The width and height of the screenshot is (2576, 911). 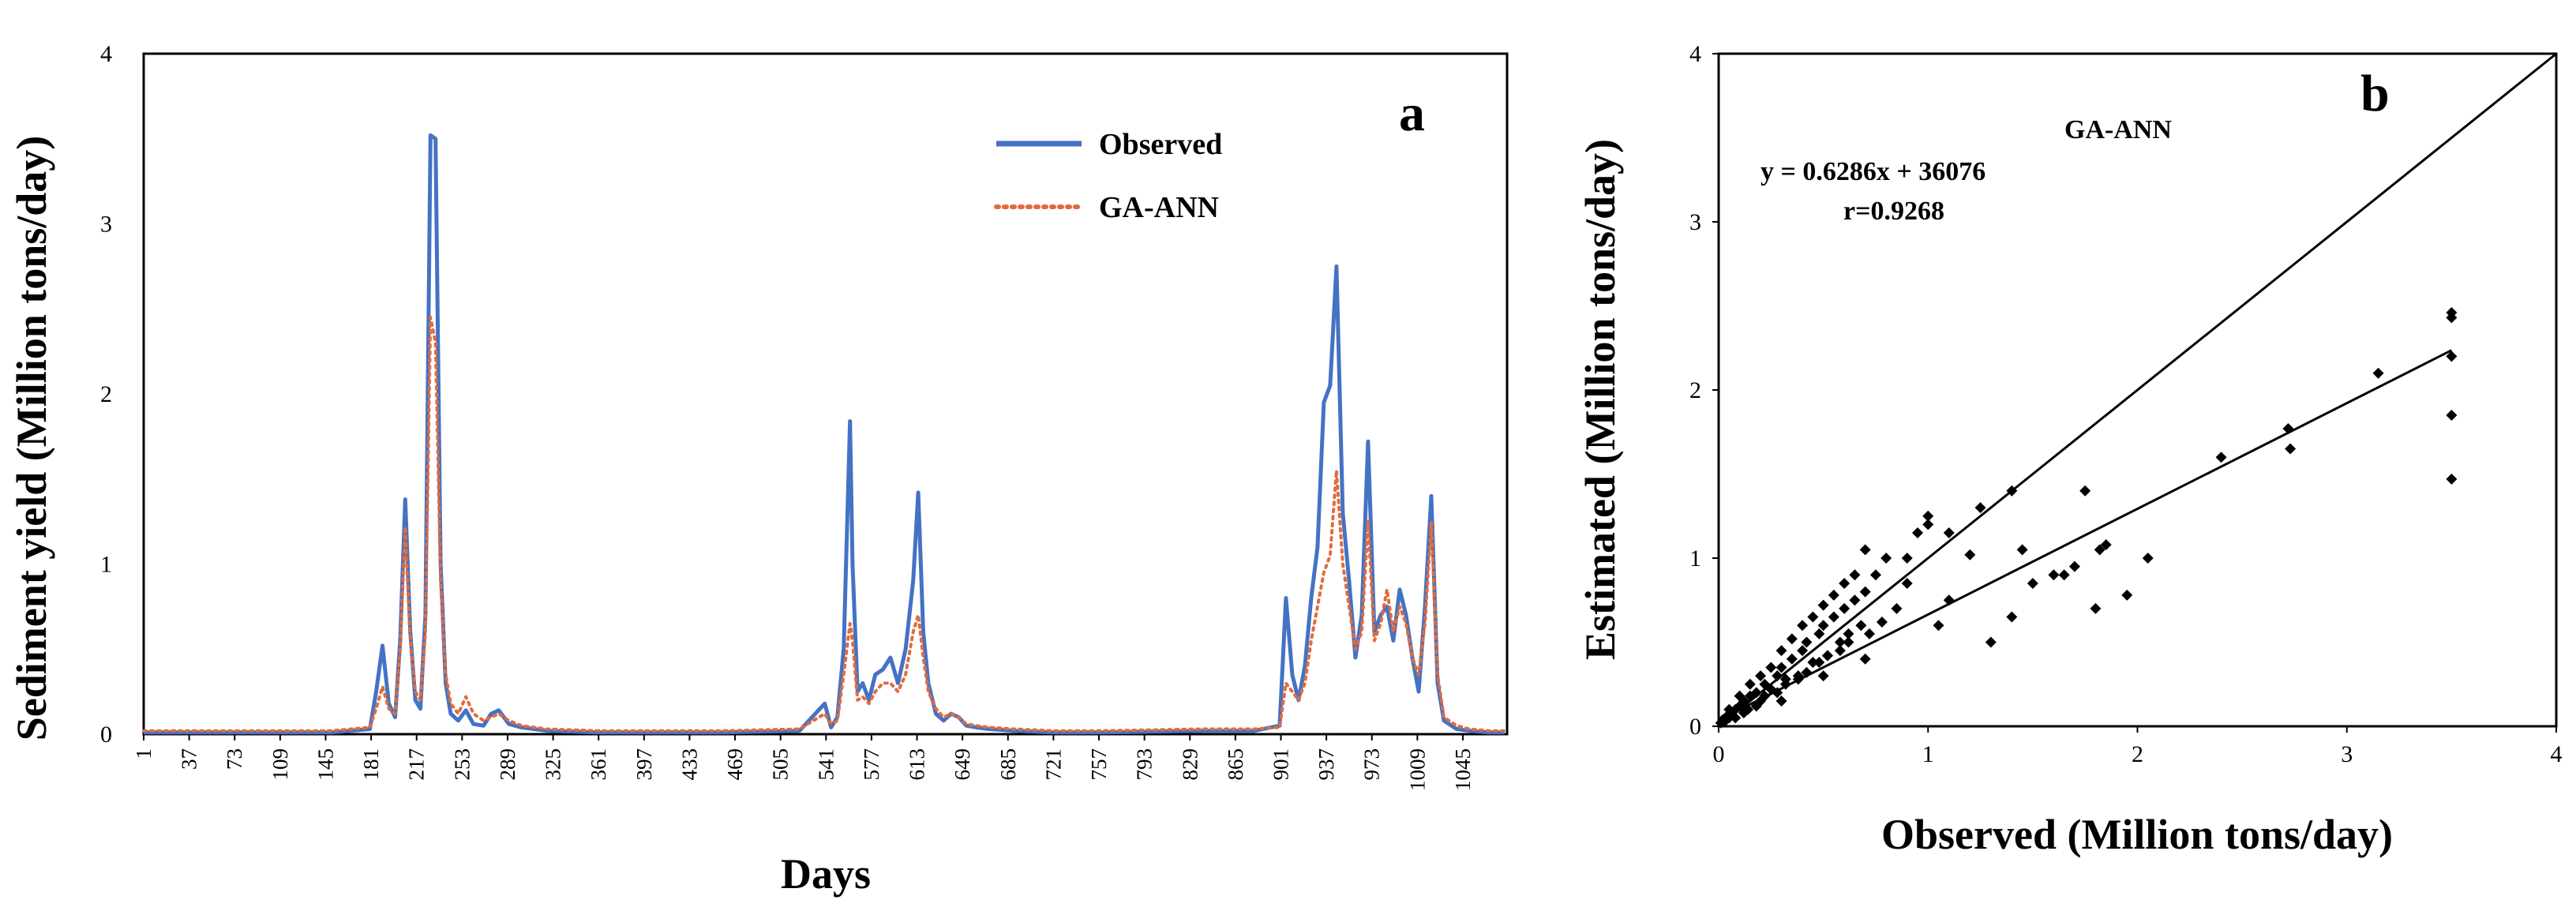 What do you see at coordinates (1695, 727) in the screenshot?
I see `panel-b-y-tick-label: 0` at bounding box center [1695, 727].